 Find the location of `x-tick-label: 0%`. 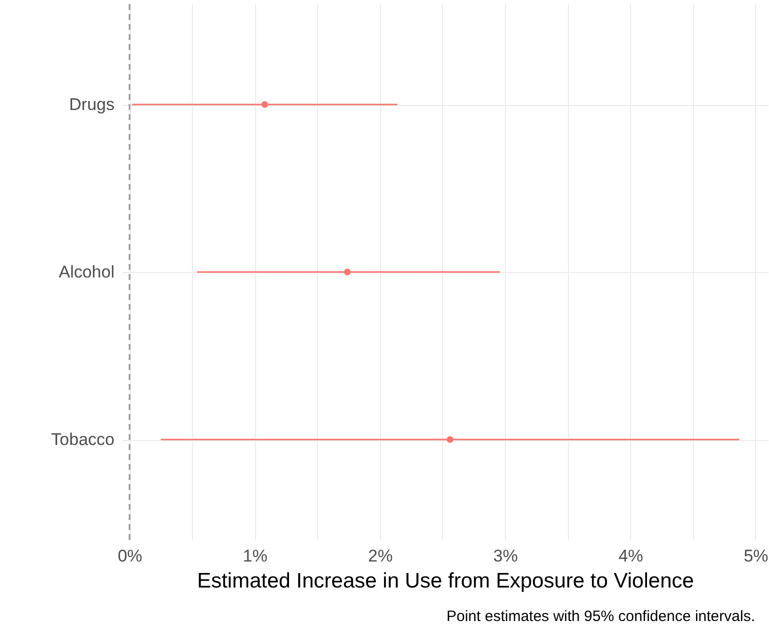

x-tick-label: 0% is located at coordinates (130, 556).